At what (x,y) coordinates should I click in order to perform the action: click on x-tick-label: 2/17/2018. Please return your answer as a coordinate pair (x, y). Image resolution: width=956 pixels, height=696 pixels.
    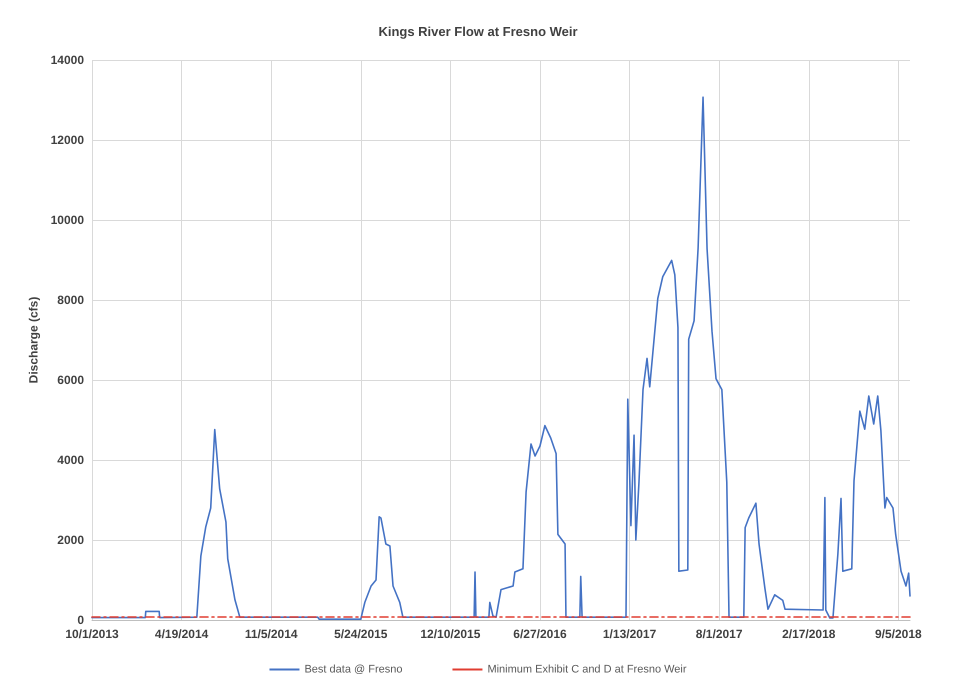
    Looking at the image, I should click on (809, 634).